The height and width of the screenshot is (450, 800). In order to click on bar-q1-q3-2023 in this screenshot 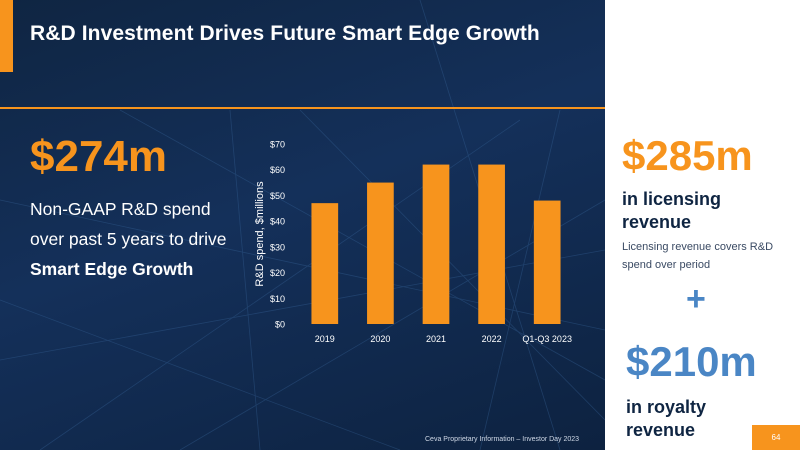, I will do `click(547, 262)`.